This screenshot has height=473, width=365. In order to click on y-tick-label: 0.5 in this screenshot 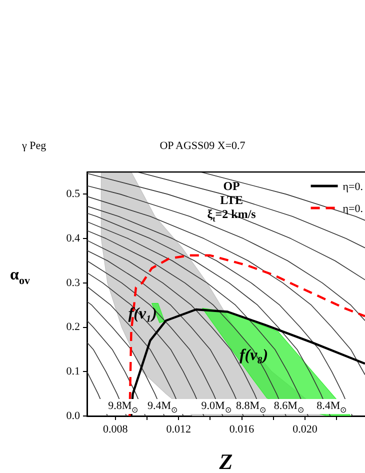, I will do `click(73, 194)`.